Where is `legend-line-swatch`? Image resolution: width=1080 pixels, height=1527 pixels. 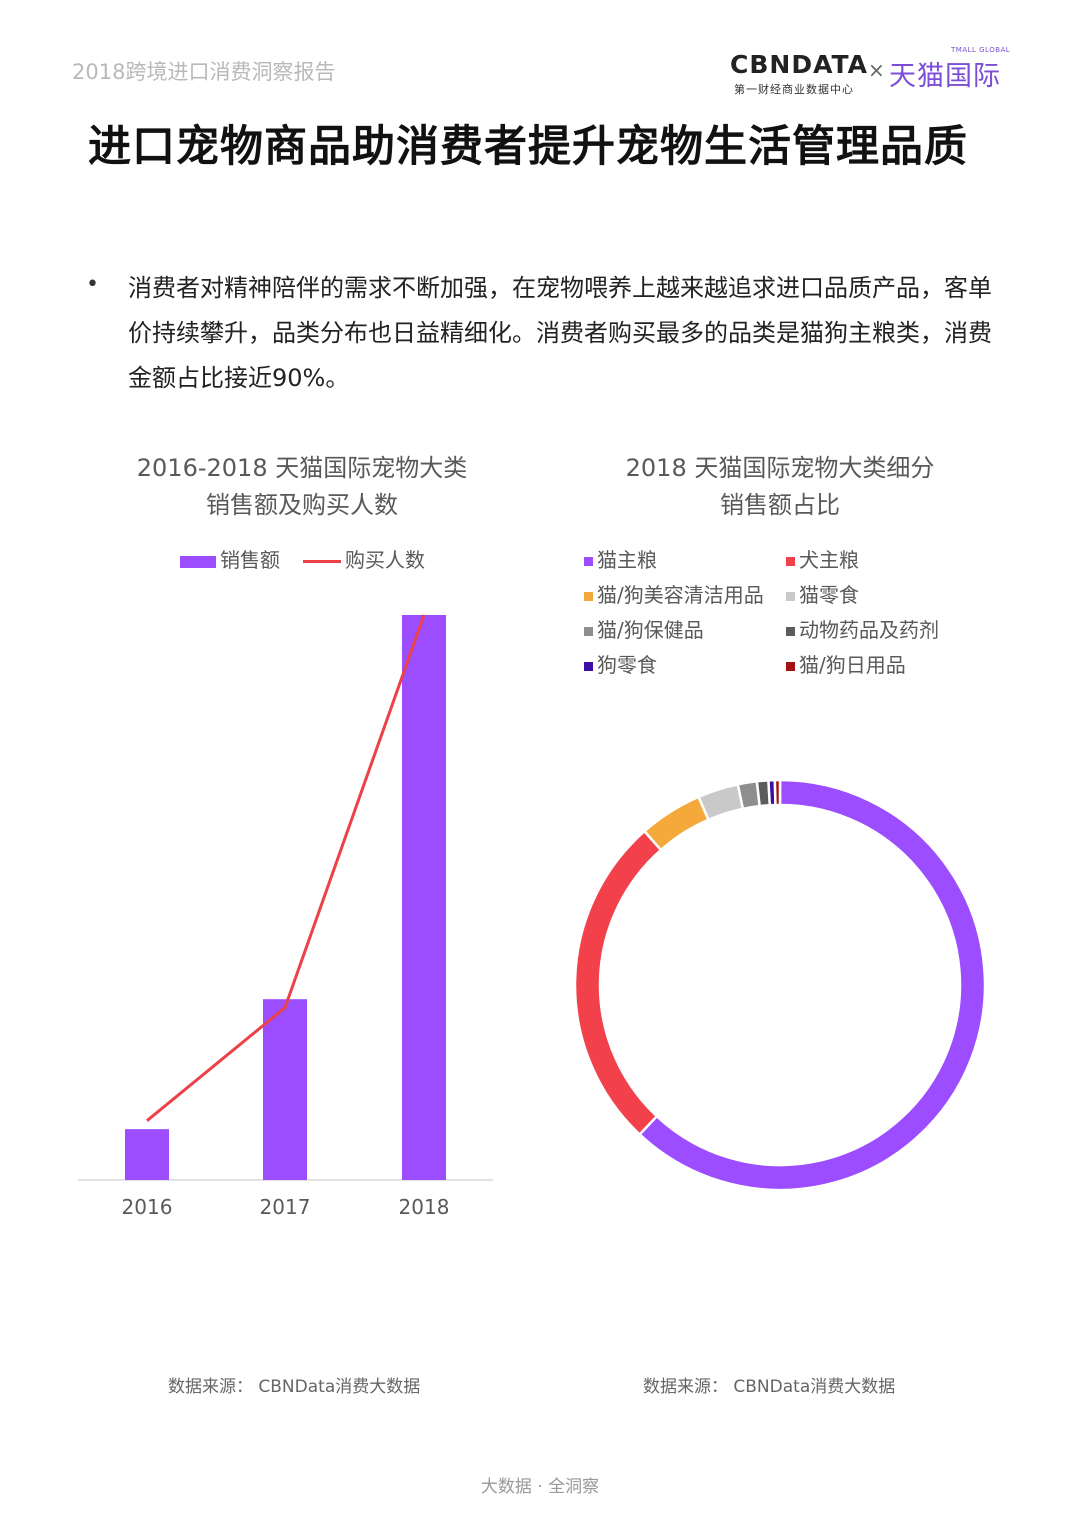 legend-line-swatch is located at coordinates (322, 561).